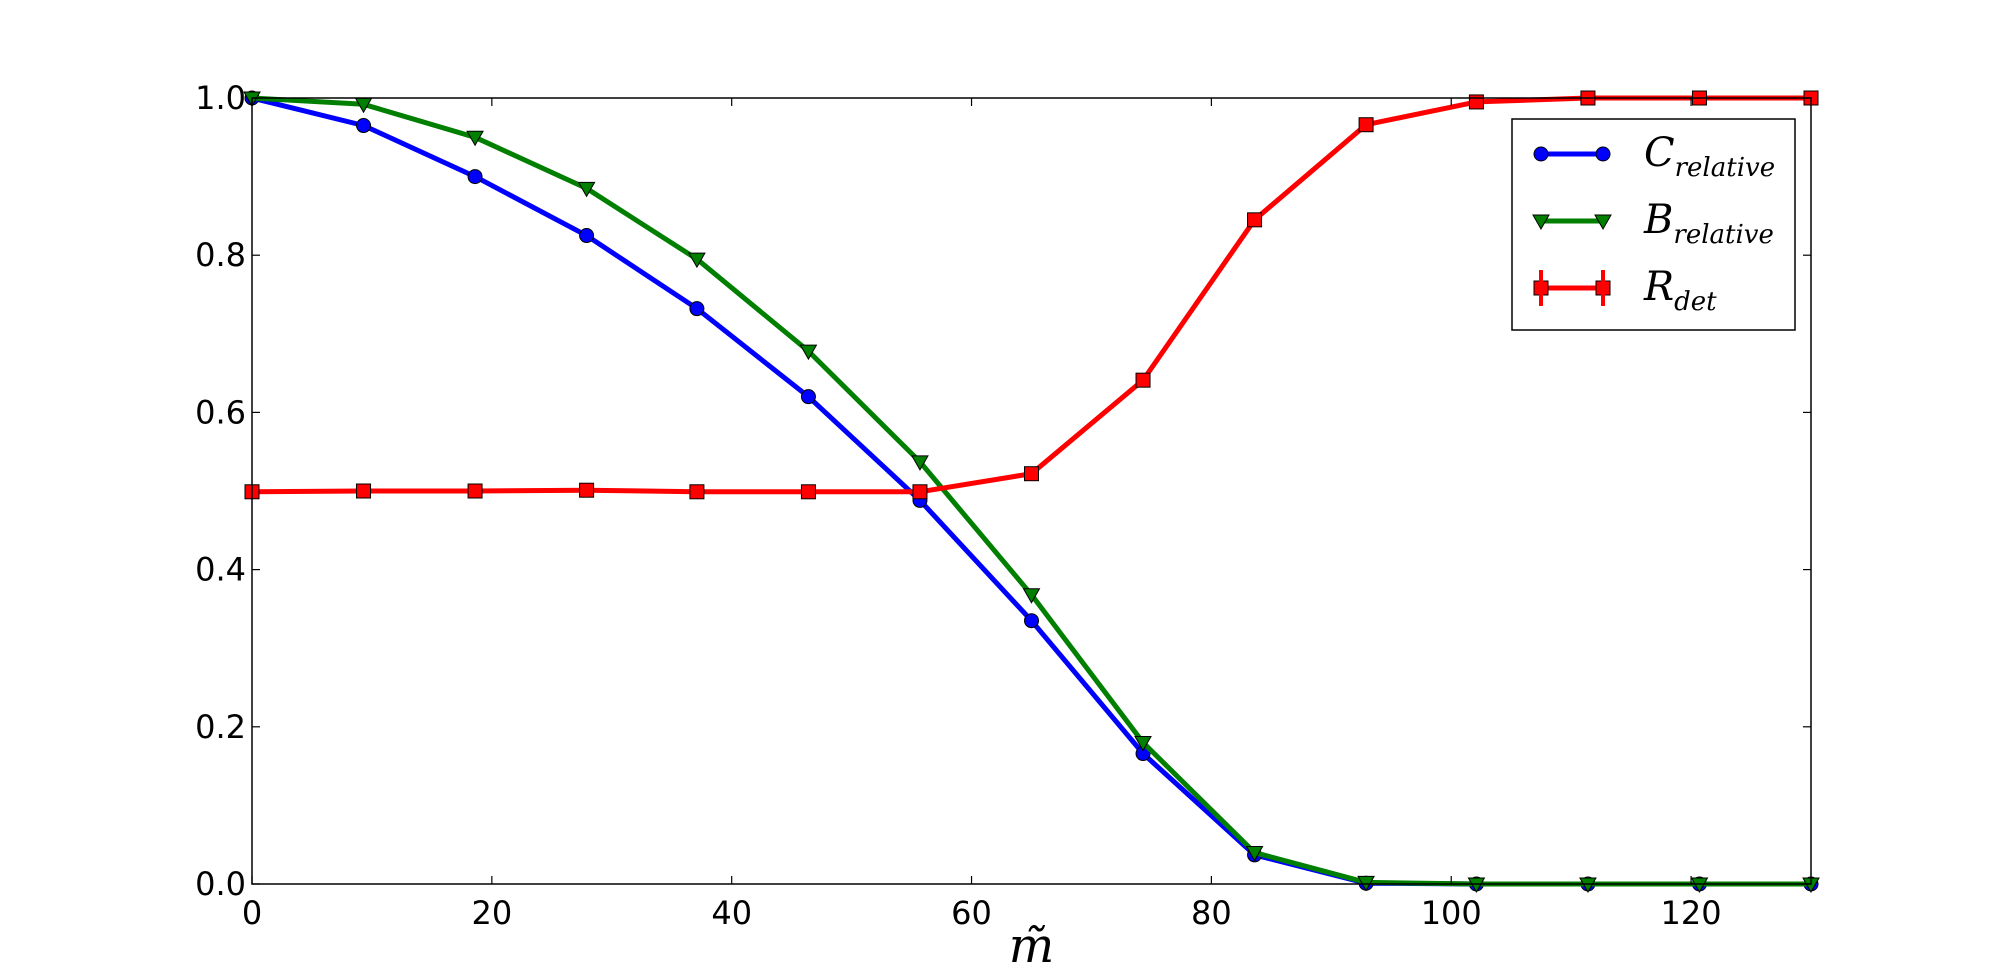  What do you see at coordinates (1625, 290) in the screenshot?
I see `legend-entry: Rdet` at bounding box center [1625, 290].